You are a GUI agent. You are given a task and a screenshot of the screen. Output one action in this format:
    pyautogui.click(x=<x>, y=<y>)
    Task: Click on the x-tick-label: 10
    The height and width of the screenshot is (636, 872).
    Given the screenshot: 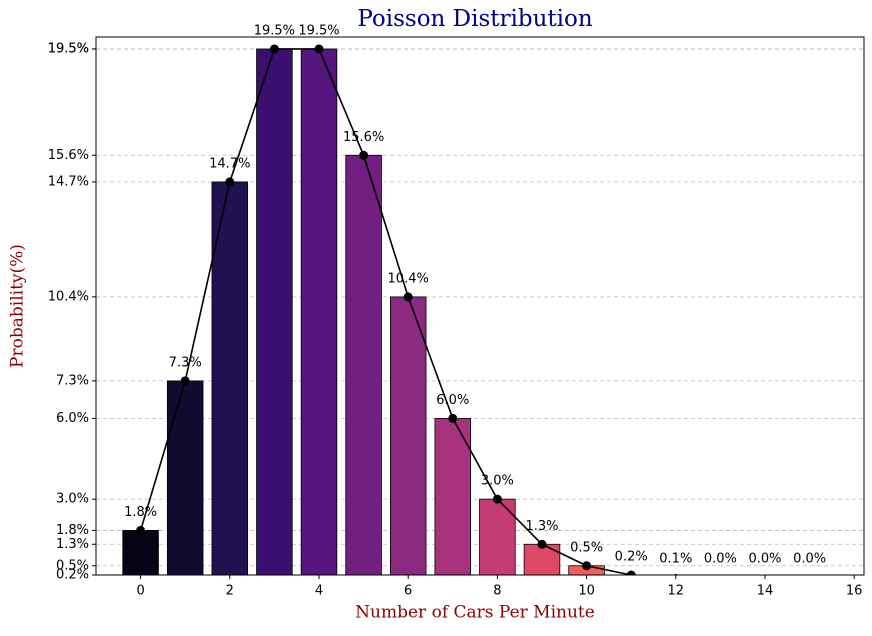 What is the action you would take?
    pyautogui.click(x=586, y=591)
    